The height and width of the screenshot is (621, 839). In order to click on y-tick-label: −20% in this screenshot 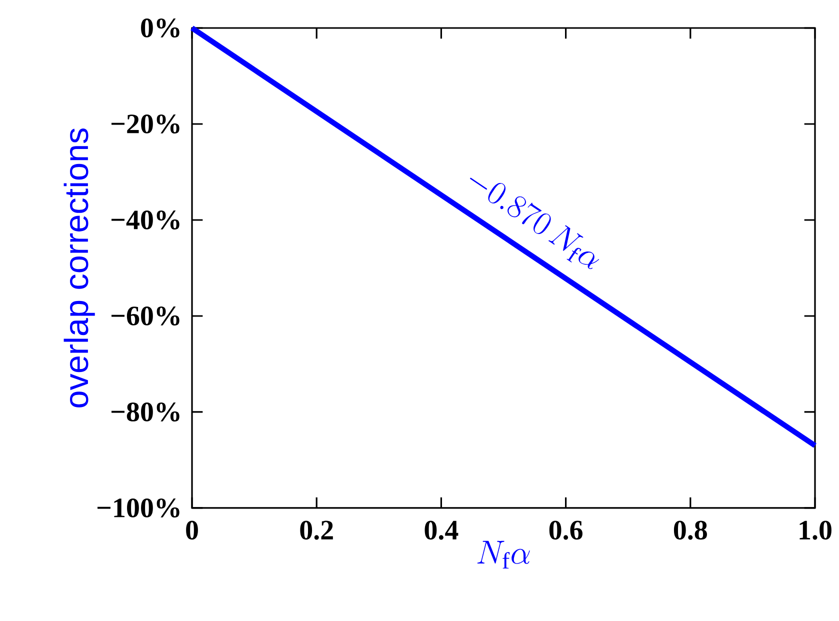, I will do `click(145, 124)`.